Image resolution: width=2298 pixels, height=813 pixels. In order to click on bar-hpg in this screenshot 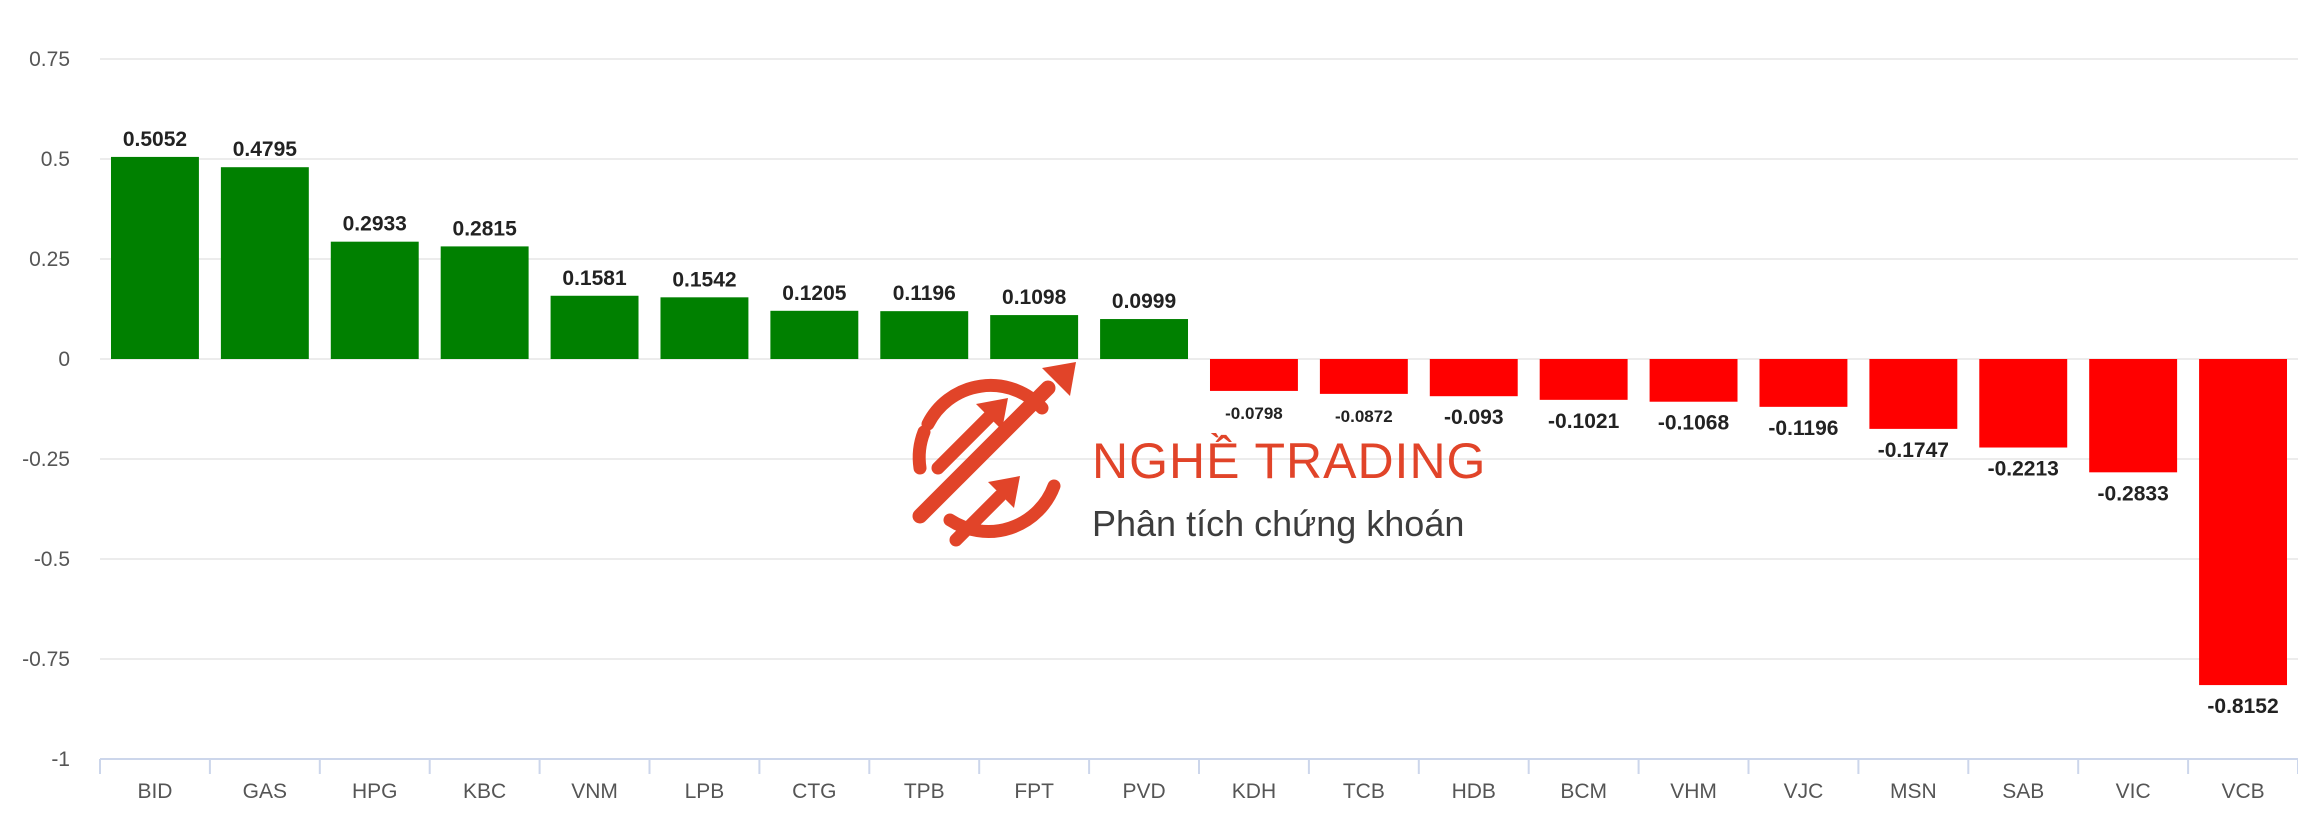, I will do `click(374, 300)`.